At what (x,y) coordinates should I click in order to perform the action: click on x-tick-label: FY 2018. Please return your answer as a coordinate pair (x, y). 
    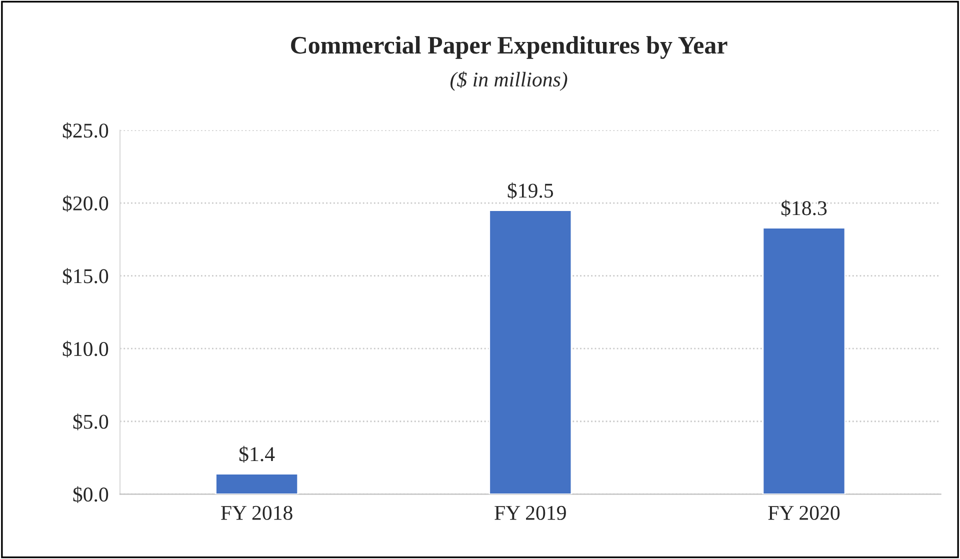
    Looking at the image, I should click on (256, 513).